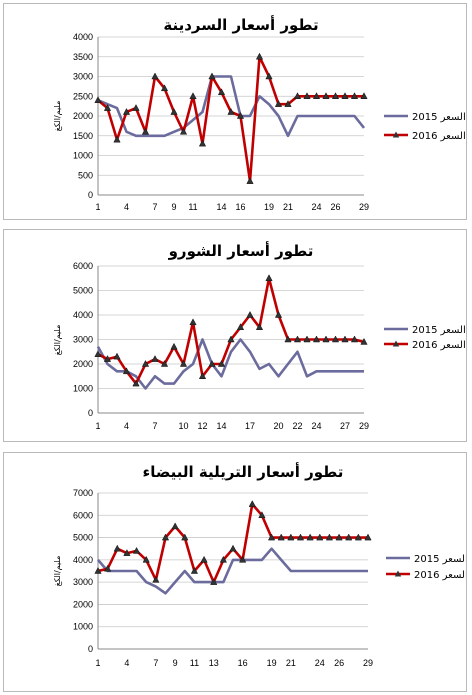 The image size is (472, 695). I want to click on y-axis-label: مليم/الكغ, so click(57, 571).